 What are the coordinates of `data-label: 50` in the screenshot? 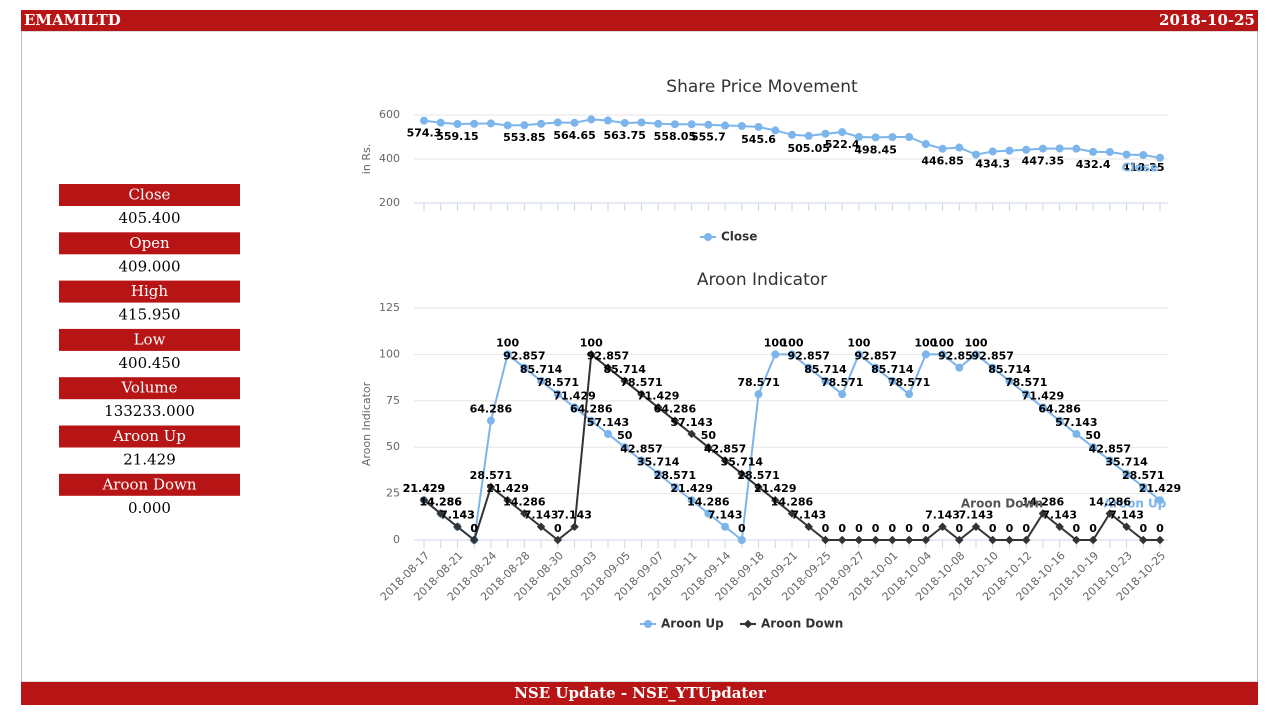 It's located at (1093, 435).